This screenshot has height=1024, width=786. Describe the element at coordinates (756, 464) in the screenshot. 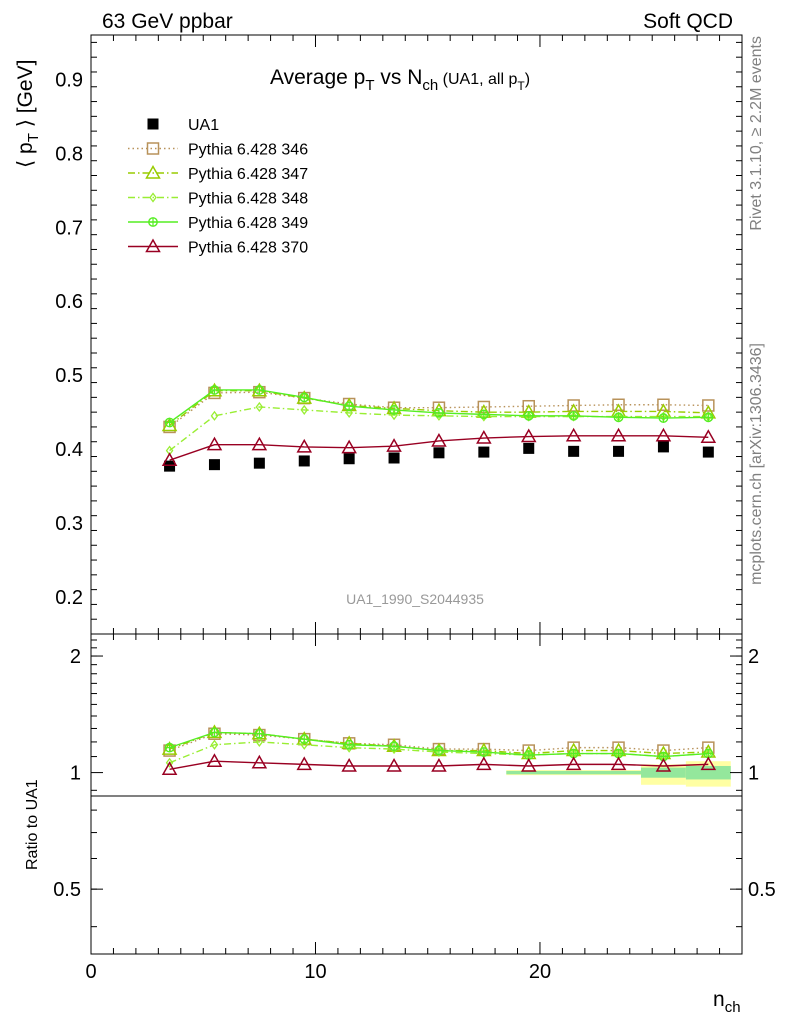

I see `side-text-bottom: mcplots.cern.ch [arXiv:1306.3436]` at that location.